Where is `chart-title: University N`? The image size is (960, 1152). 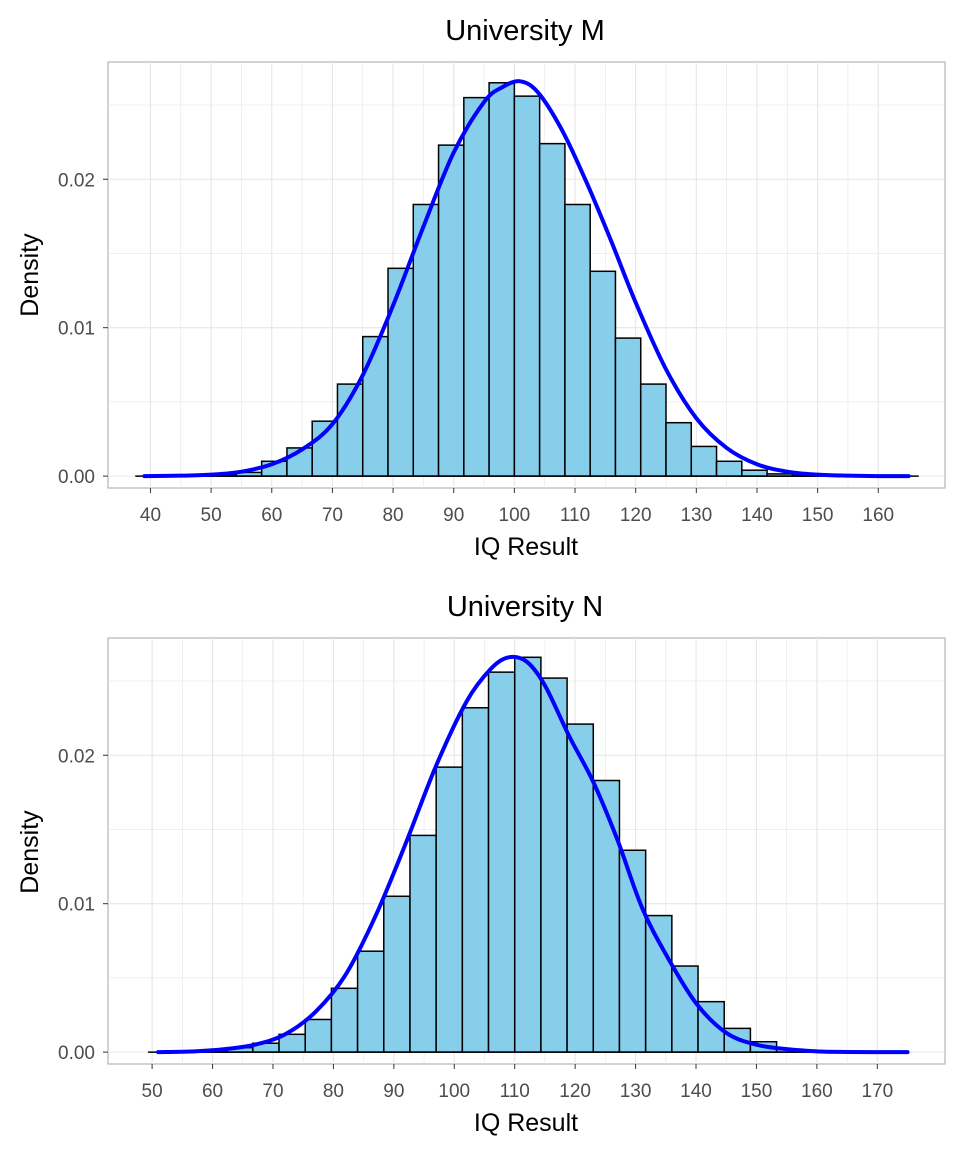 chart-title: University N is located at coordinates (525, 607).